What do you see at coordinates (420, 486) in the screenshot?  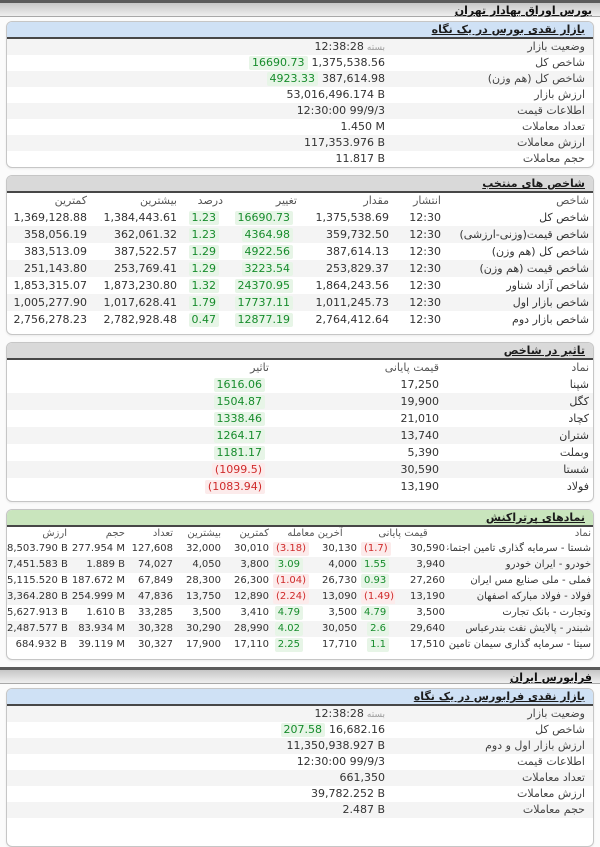 I see `close-price: 13,190` at bounding box center [420, 486].